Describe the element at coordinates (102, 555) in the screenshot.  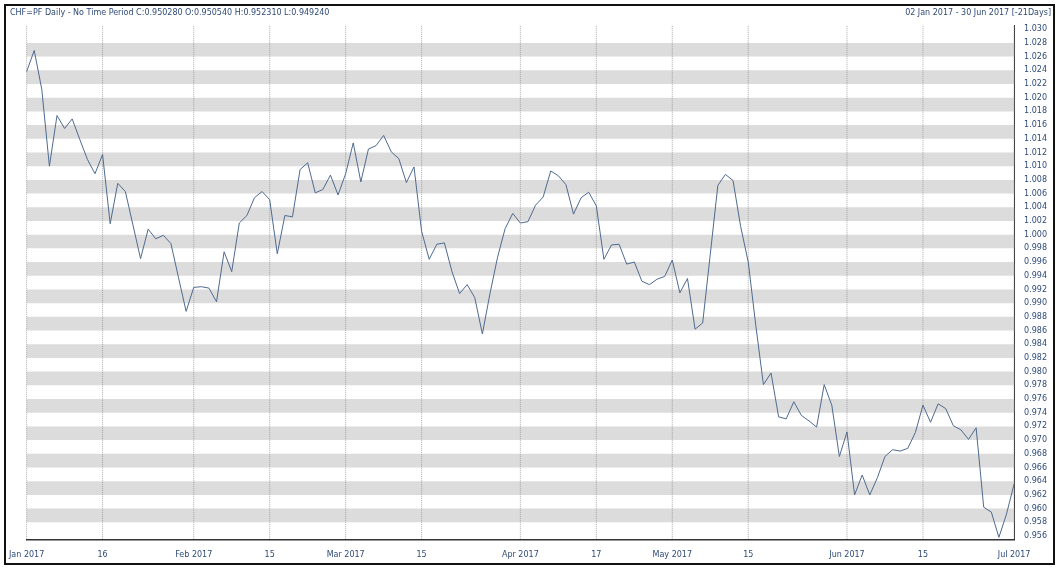
I see `x-tick-label: 16` at that location.